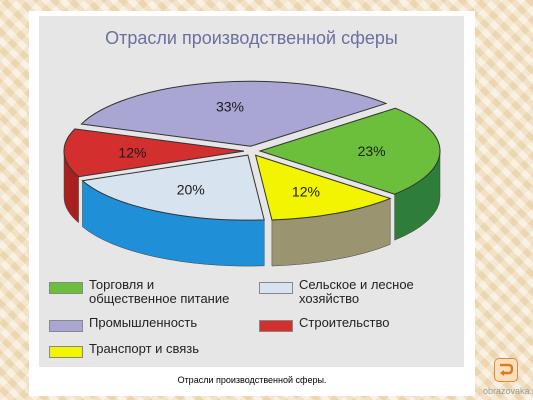 The width and height of the screenshot is (533, 400). What do you see at coordinates (344, 322) in the screenshot?
I see `legend-label: Строительство` at bounding box center [344, 322].